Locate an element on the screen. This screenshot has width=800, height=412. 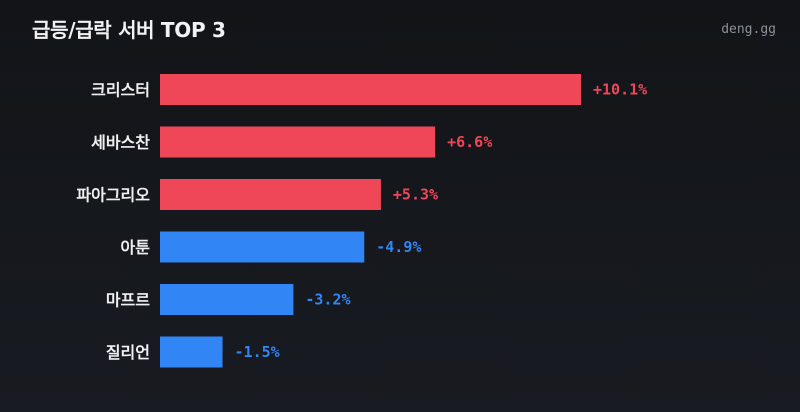
value-label: -1.5% is located at coordinates (257, 352).